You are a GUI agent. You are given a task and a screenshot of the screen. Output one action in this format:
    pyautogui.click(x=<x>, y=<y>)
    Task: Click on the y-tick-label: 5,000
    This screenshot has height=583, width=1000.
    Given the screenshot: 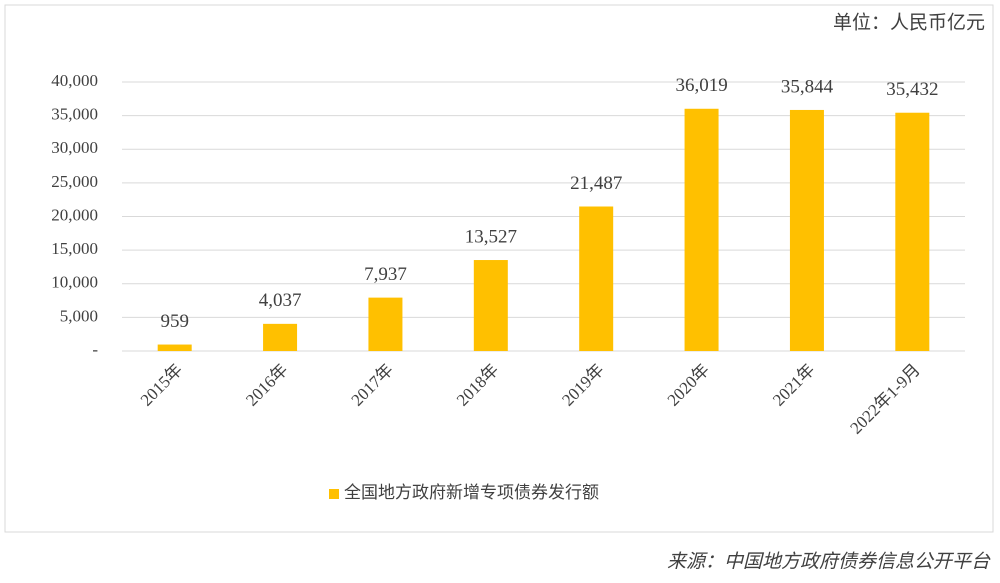 What is the action you would take?
    pyautogui.click(x=79, y=315)
    